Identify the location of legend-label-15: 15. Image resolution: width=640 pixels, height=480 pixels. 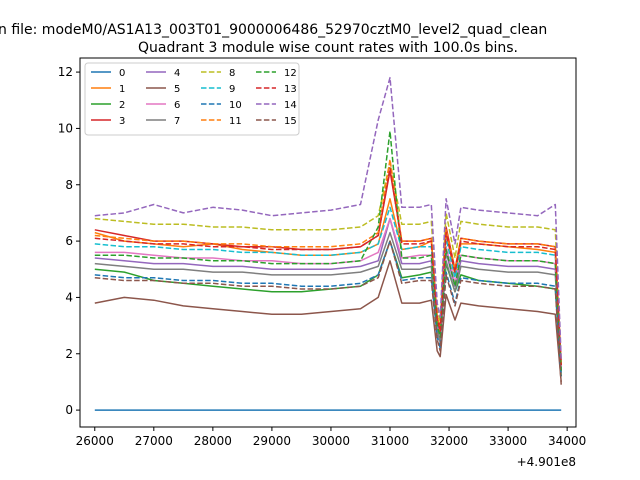
(290, 121).